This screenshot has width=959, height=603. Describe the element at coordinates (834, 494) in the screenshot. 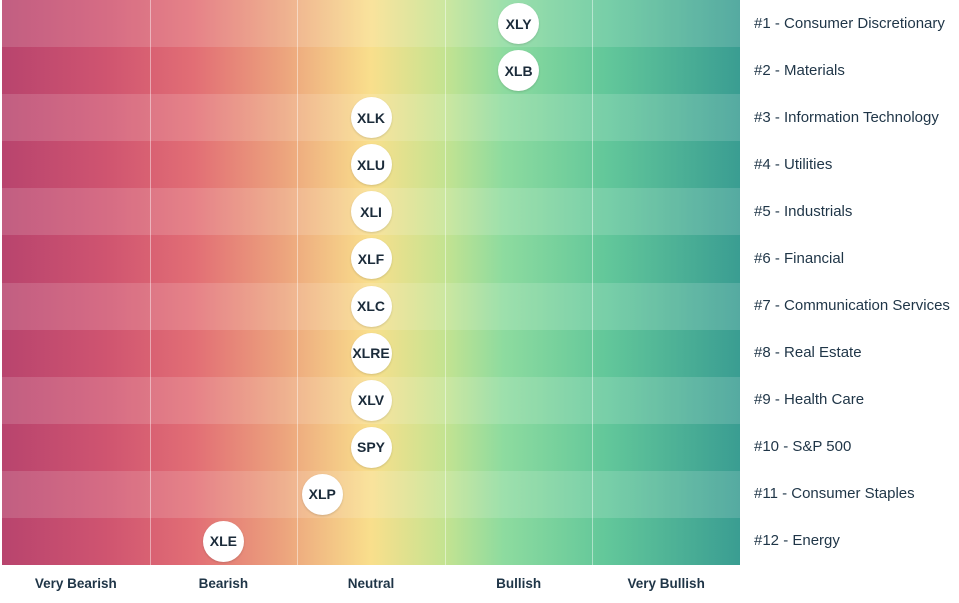

I see `sector-label: #11 - Consumer Staples` at that location.